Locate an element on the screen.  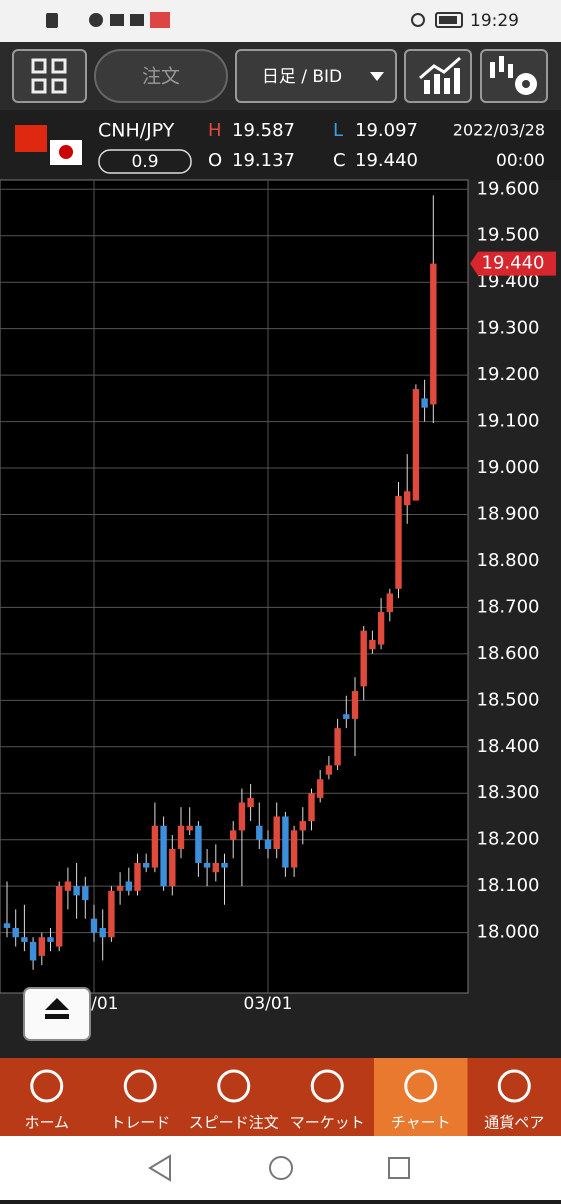
y-tick-label: 19.400 is located at coordinates (508, 281).